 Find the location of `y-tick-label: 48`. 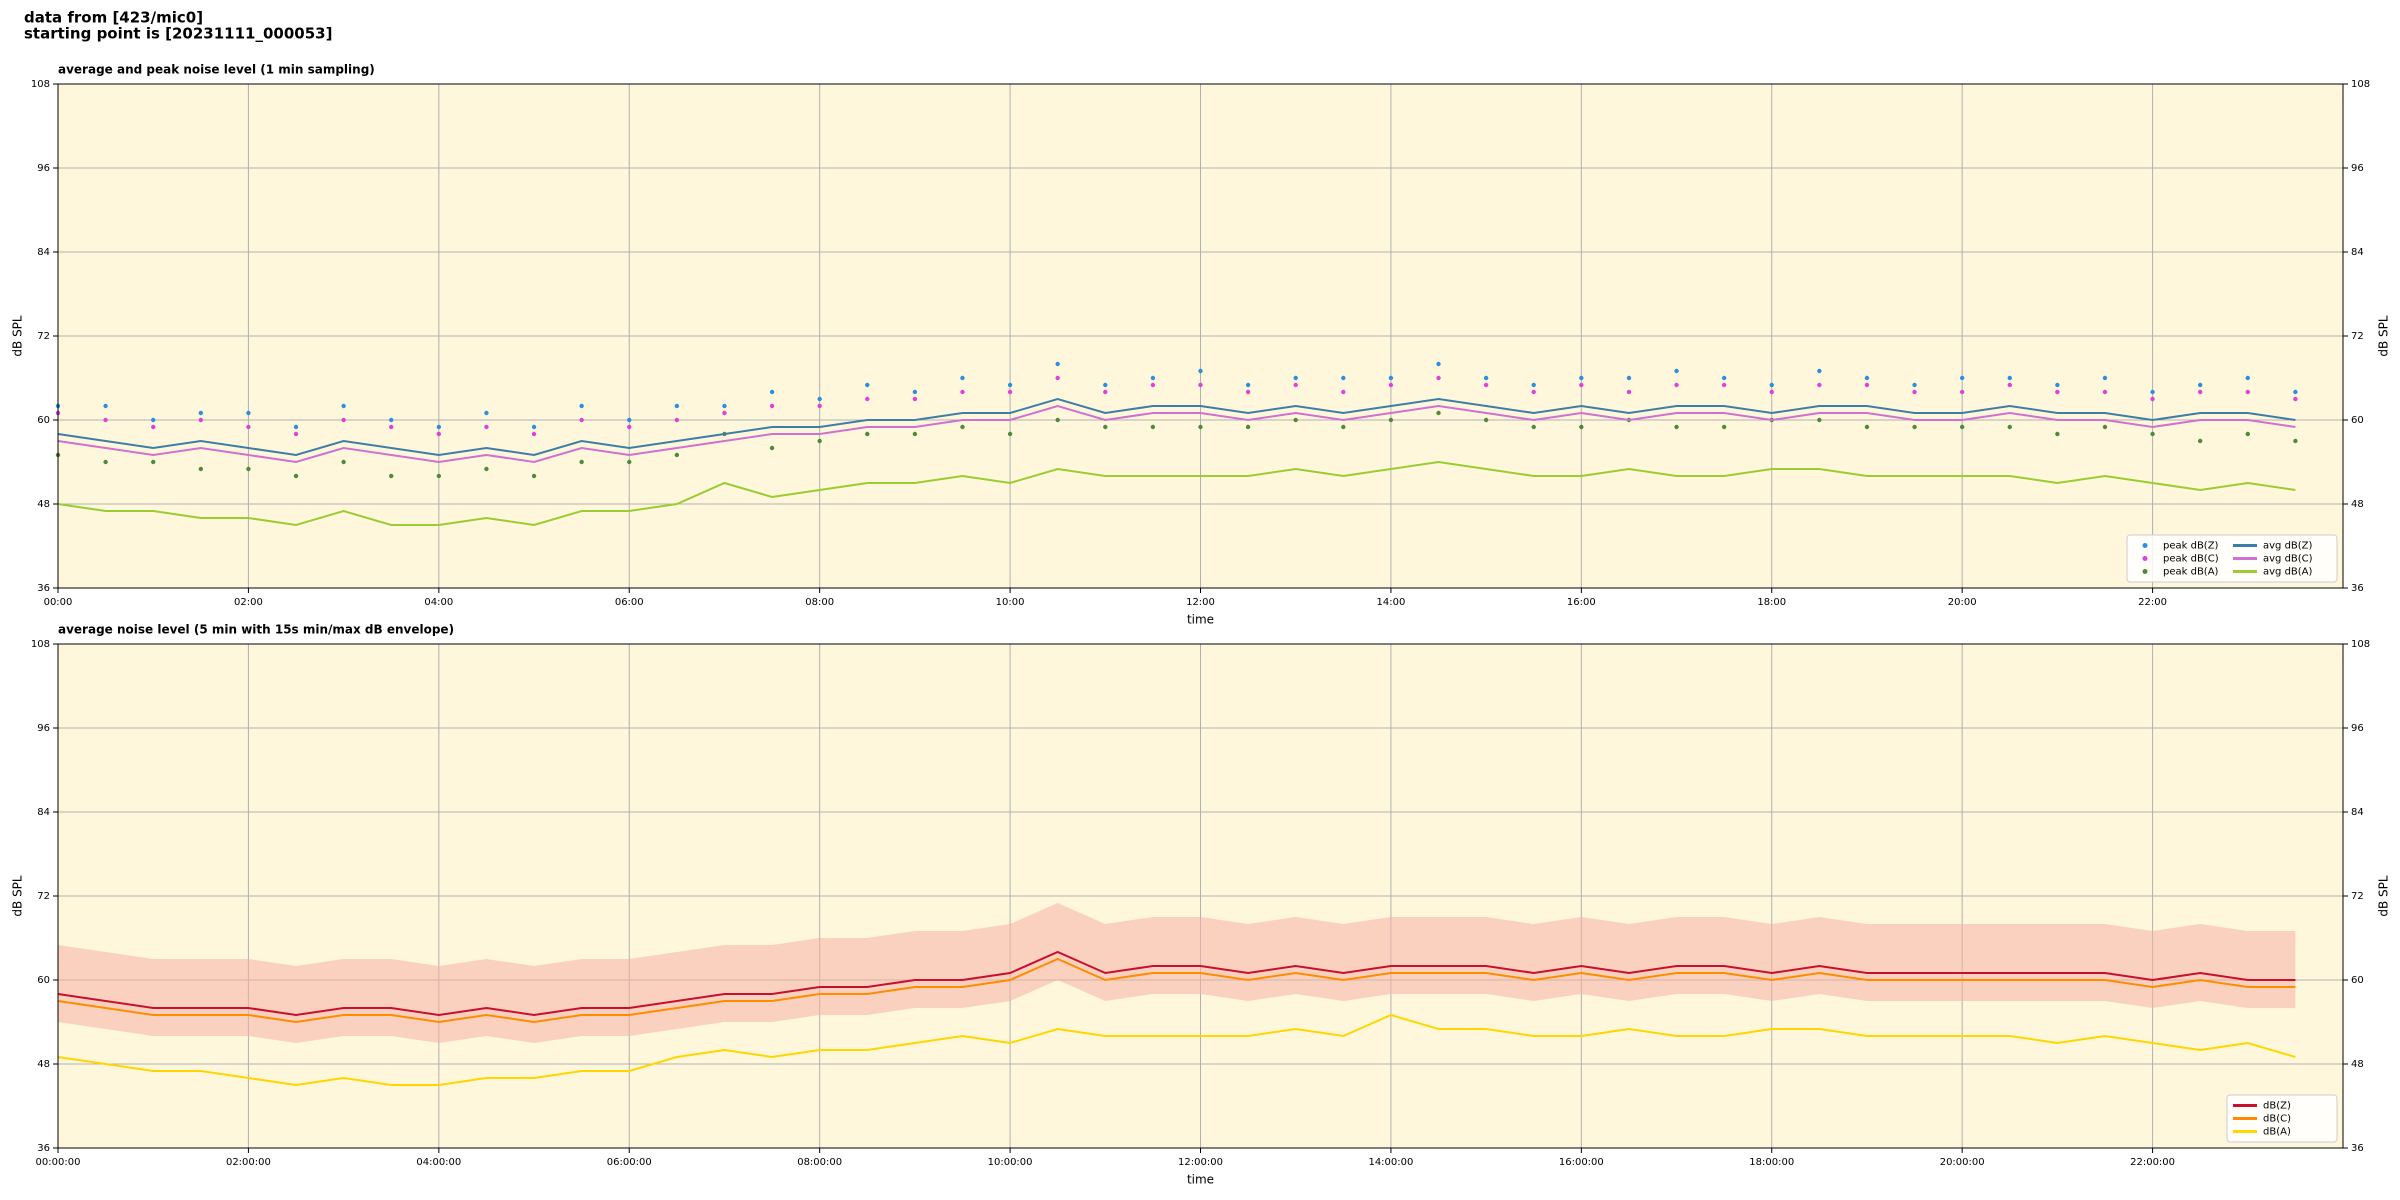

y-tick-label: 48 is located at coordinates (43, 1064).